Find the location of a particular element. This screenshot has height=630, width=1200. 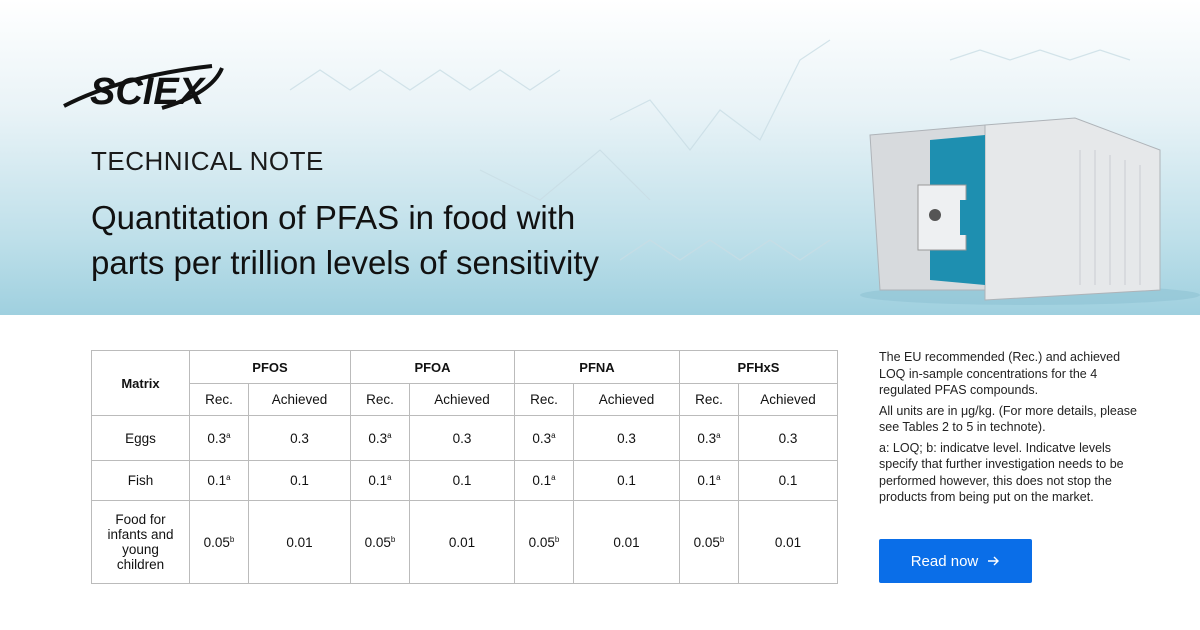

read-now-button: Read now is located at coordinates (955, 561).